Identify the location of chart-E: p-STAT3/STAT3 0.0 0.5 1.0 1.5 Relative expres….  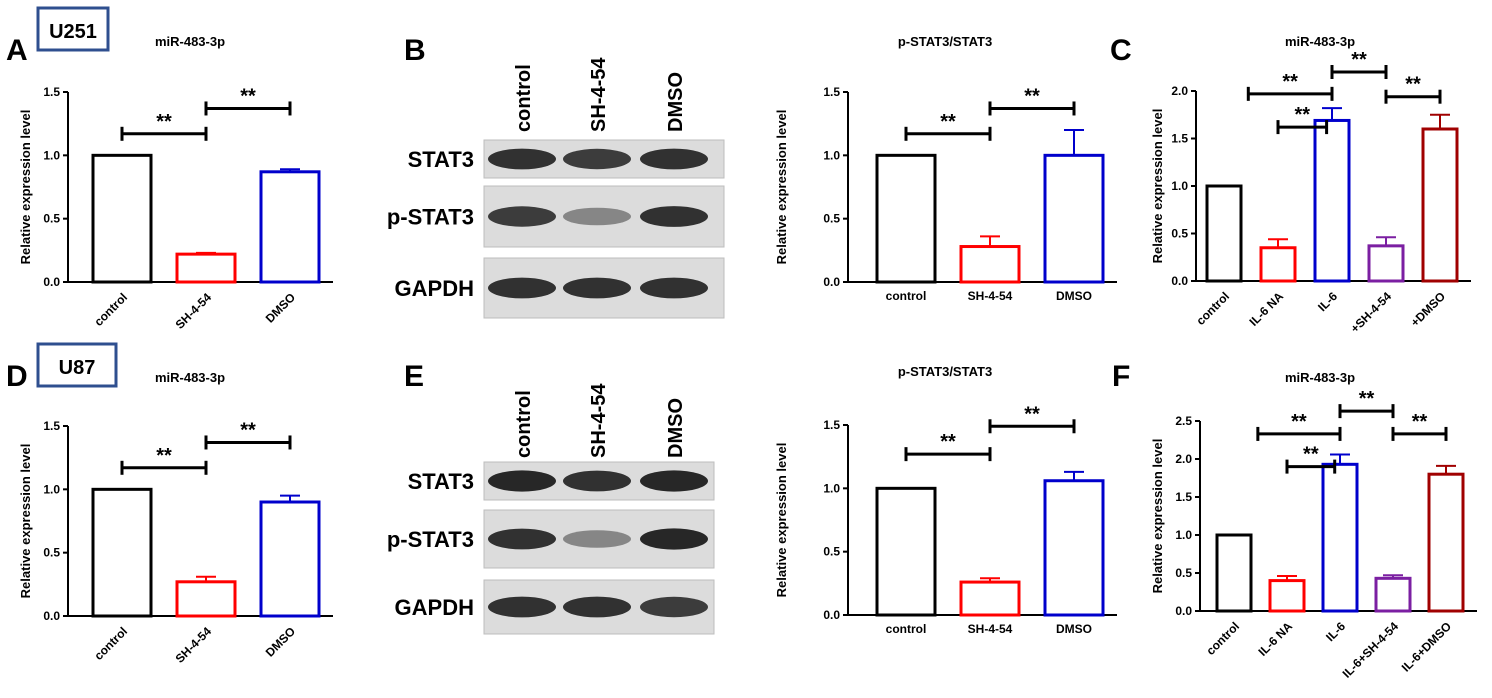
(945, 500).